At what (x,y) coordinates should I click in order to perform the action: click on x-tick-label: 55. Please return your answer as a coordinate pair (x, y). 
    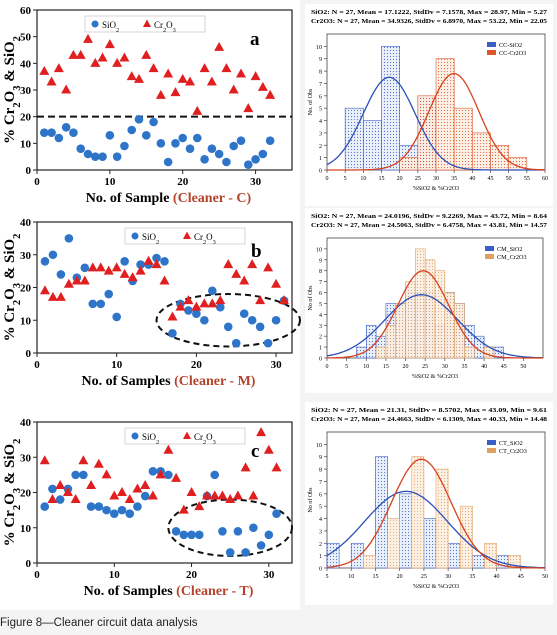
    Looking at the image, I should click on (527, 179).